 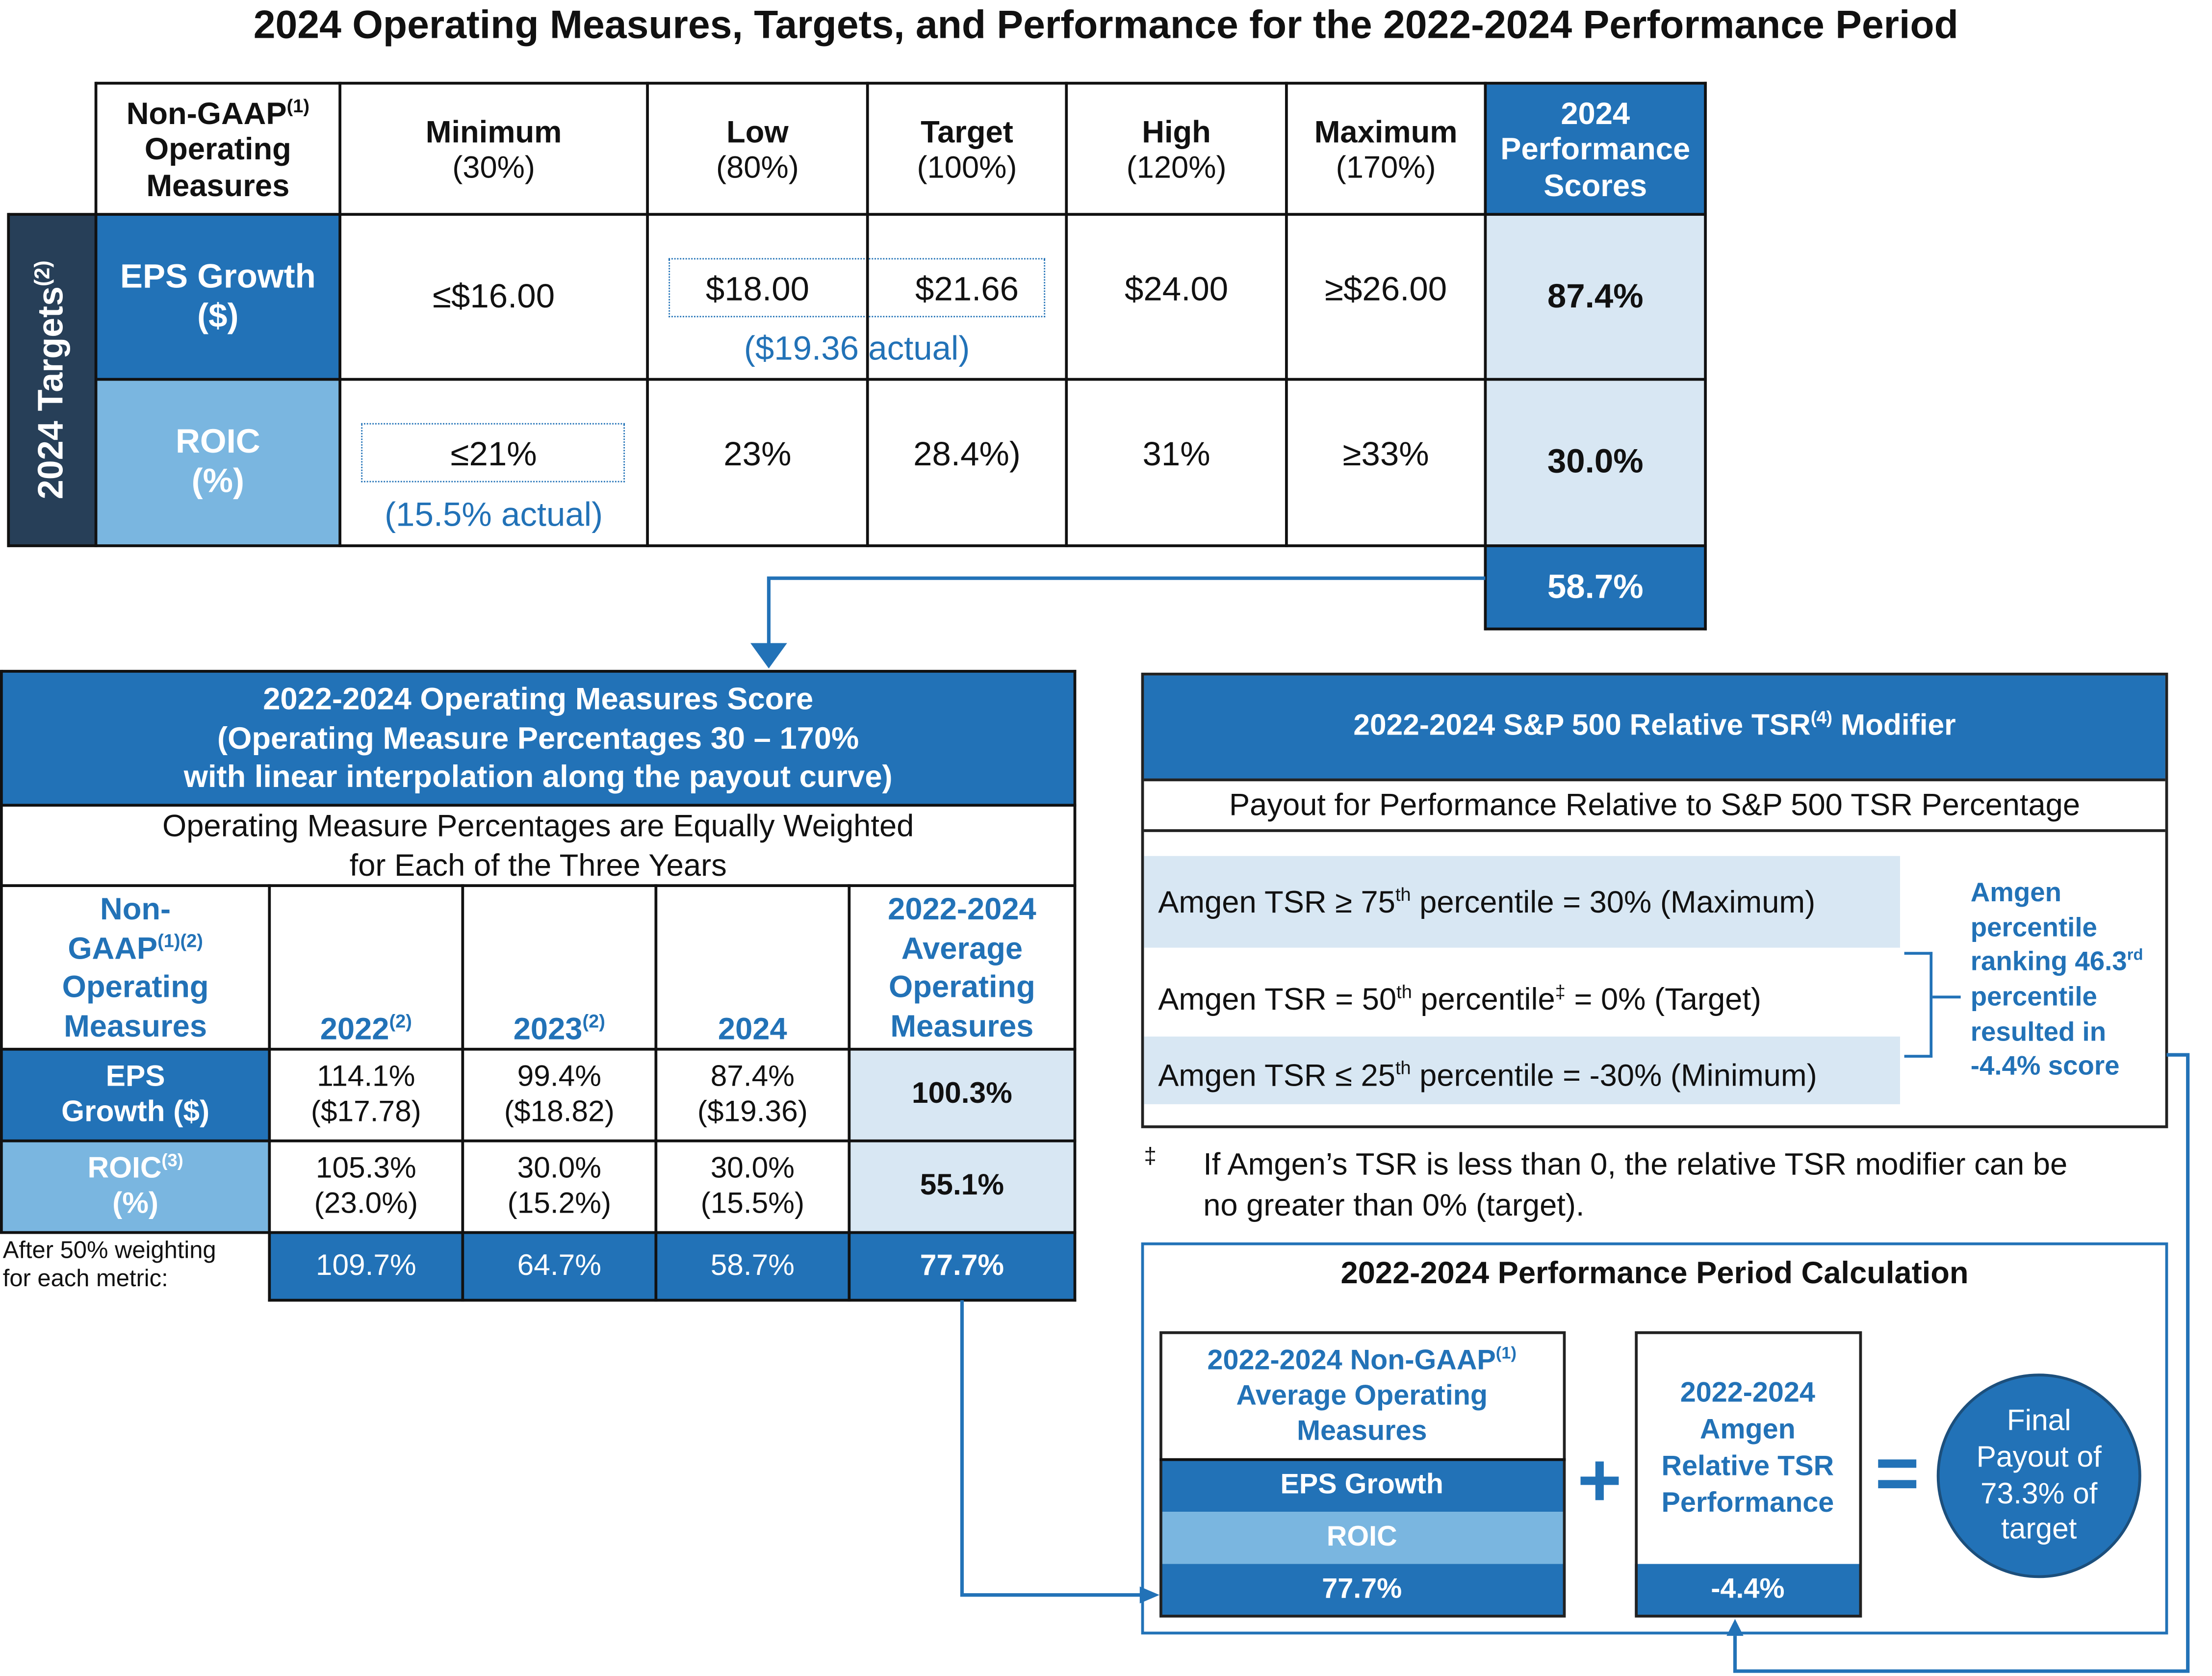 I want to click on connector-tsr-to-calculation, so click(x=1961, y=1363).